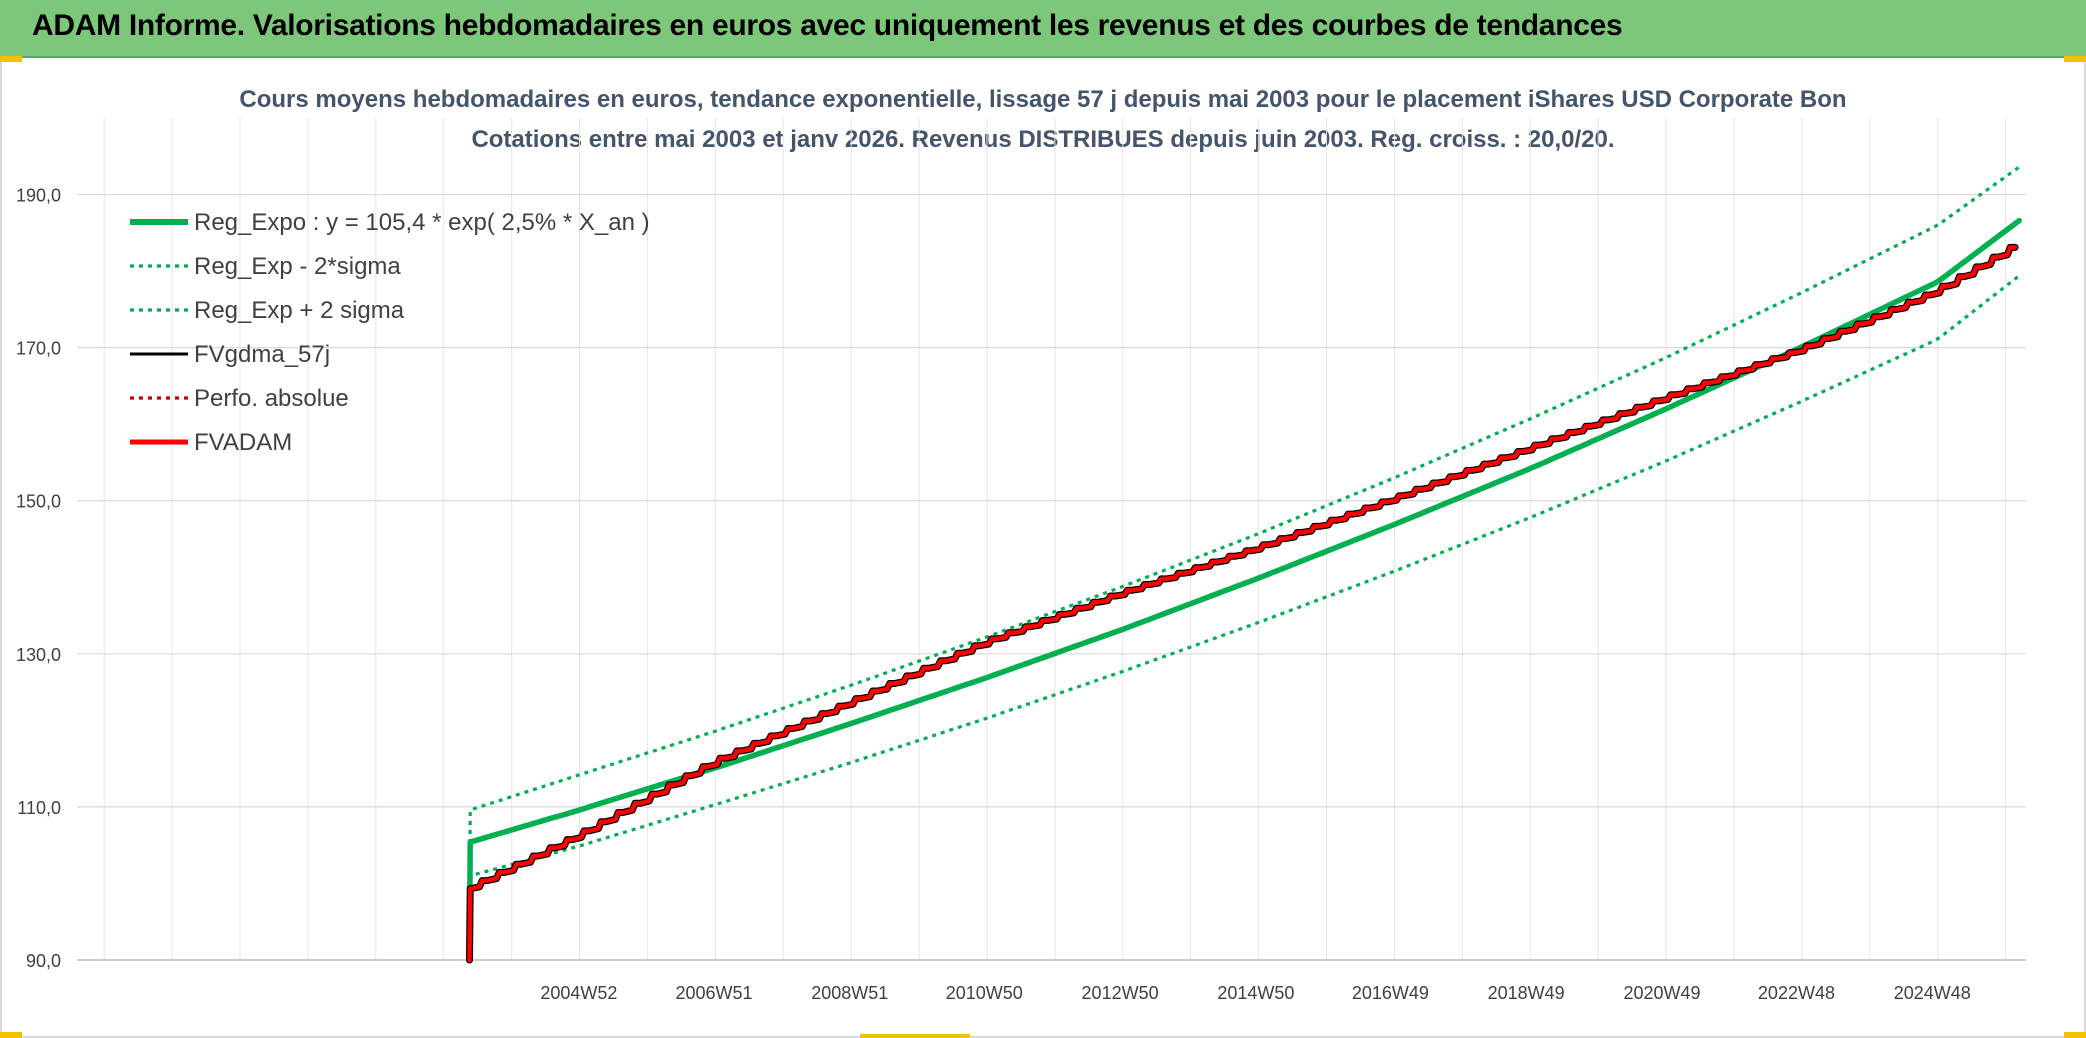 The height and width of the screenshot is (1038, 2086). What do you see at coordinates (271, 398) in the screenshot?
I see `legend-label-perfo-absolue: Perfo. absolue` at bounding box center [271, 398].